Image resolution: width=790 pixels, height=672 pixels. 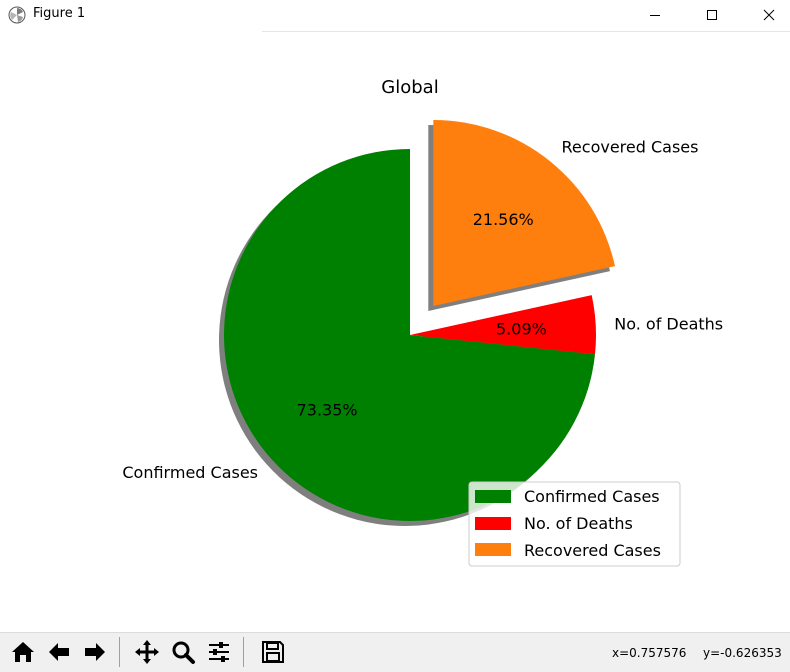 I want to click on pie-slice-deaths, so click(x=503, y=325).